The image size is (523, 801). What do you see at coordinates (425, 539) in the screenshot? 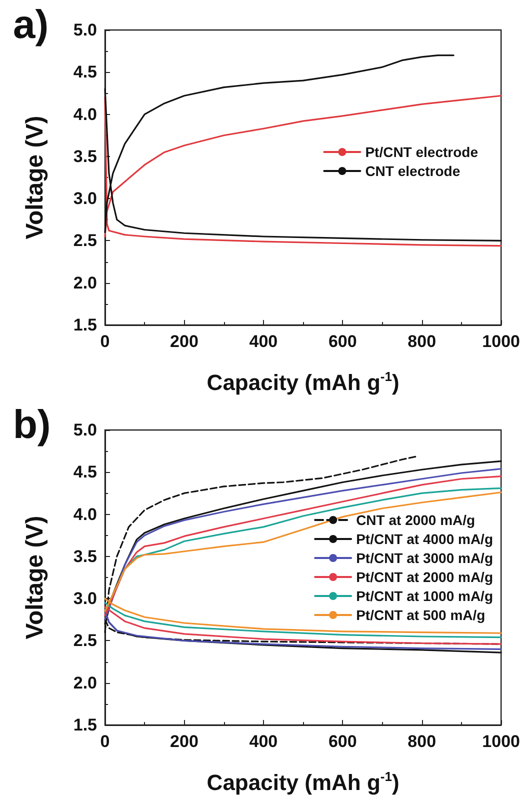
I see `legend-label: Pt/CNT at 4000 mA/g` at bounding box center [425, 539].